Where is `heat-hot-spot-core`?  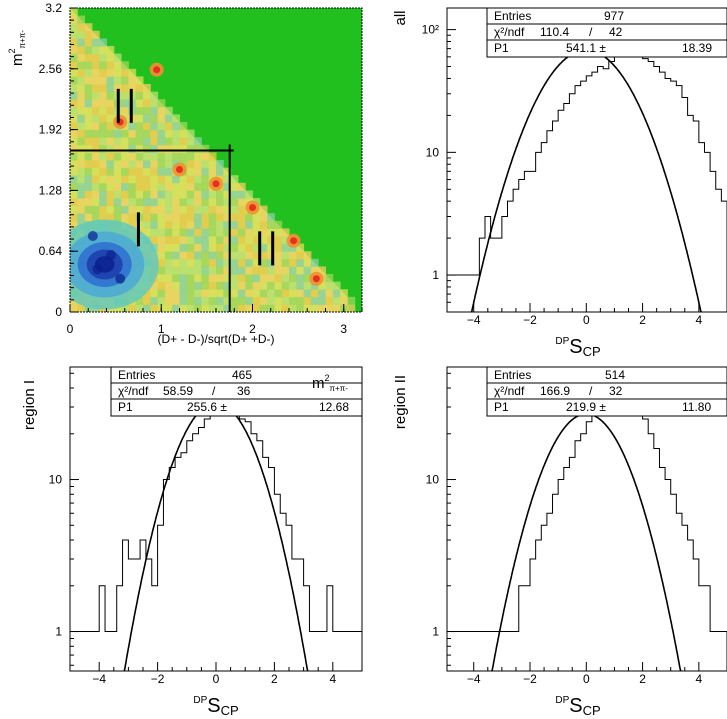 heat-hot-spot-core is located at coordinates (179, 169).